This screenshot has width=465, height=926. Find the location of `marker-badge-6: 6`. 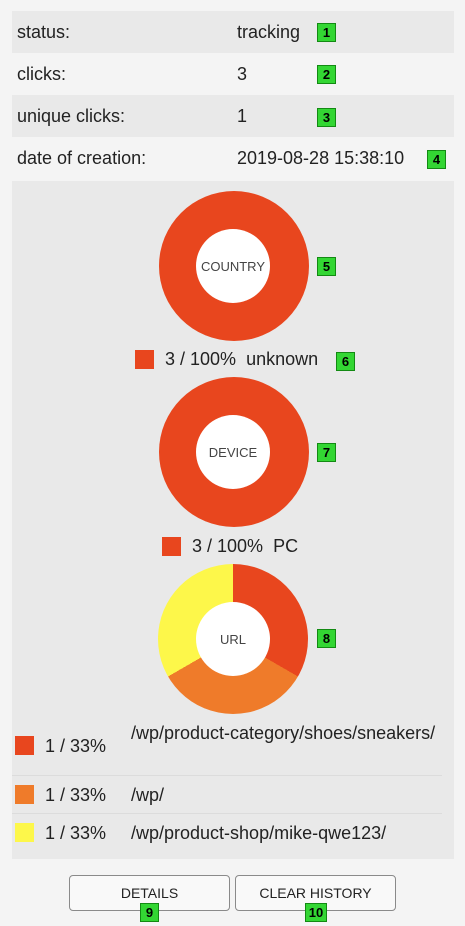

marker-badge-6: 6 is located at coordinates (345, 361).